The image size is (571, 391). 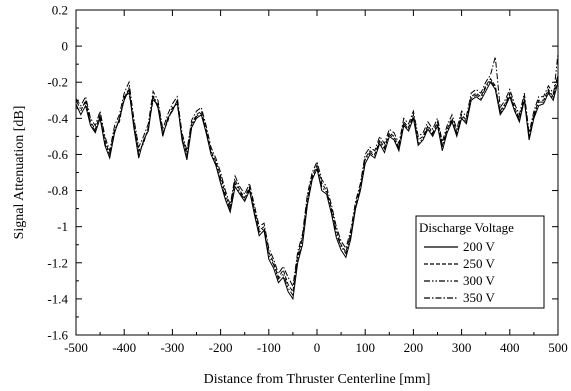 I want to click on legend-title: Discharge Voltage, so click(x=466, y=227).